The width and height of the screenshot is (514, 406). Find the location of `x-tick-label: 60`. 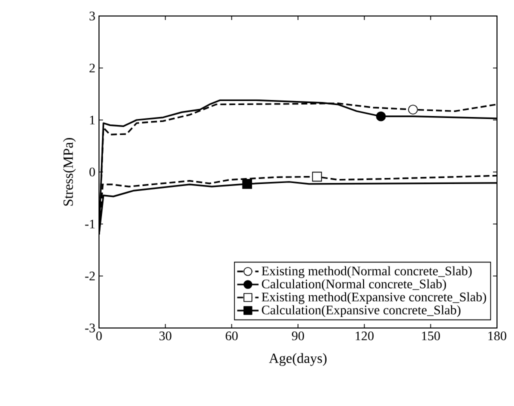

x-tick-label: 60 is located at coordinates (232, 336).